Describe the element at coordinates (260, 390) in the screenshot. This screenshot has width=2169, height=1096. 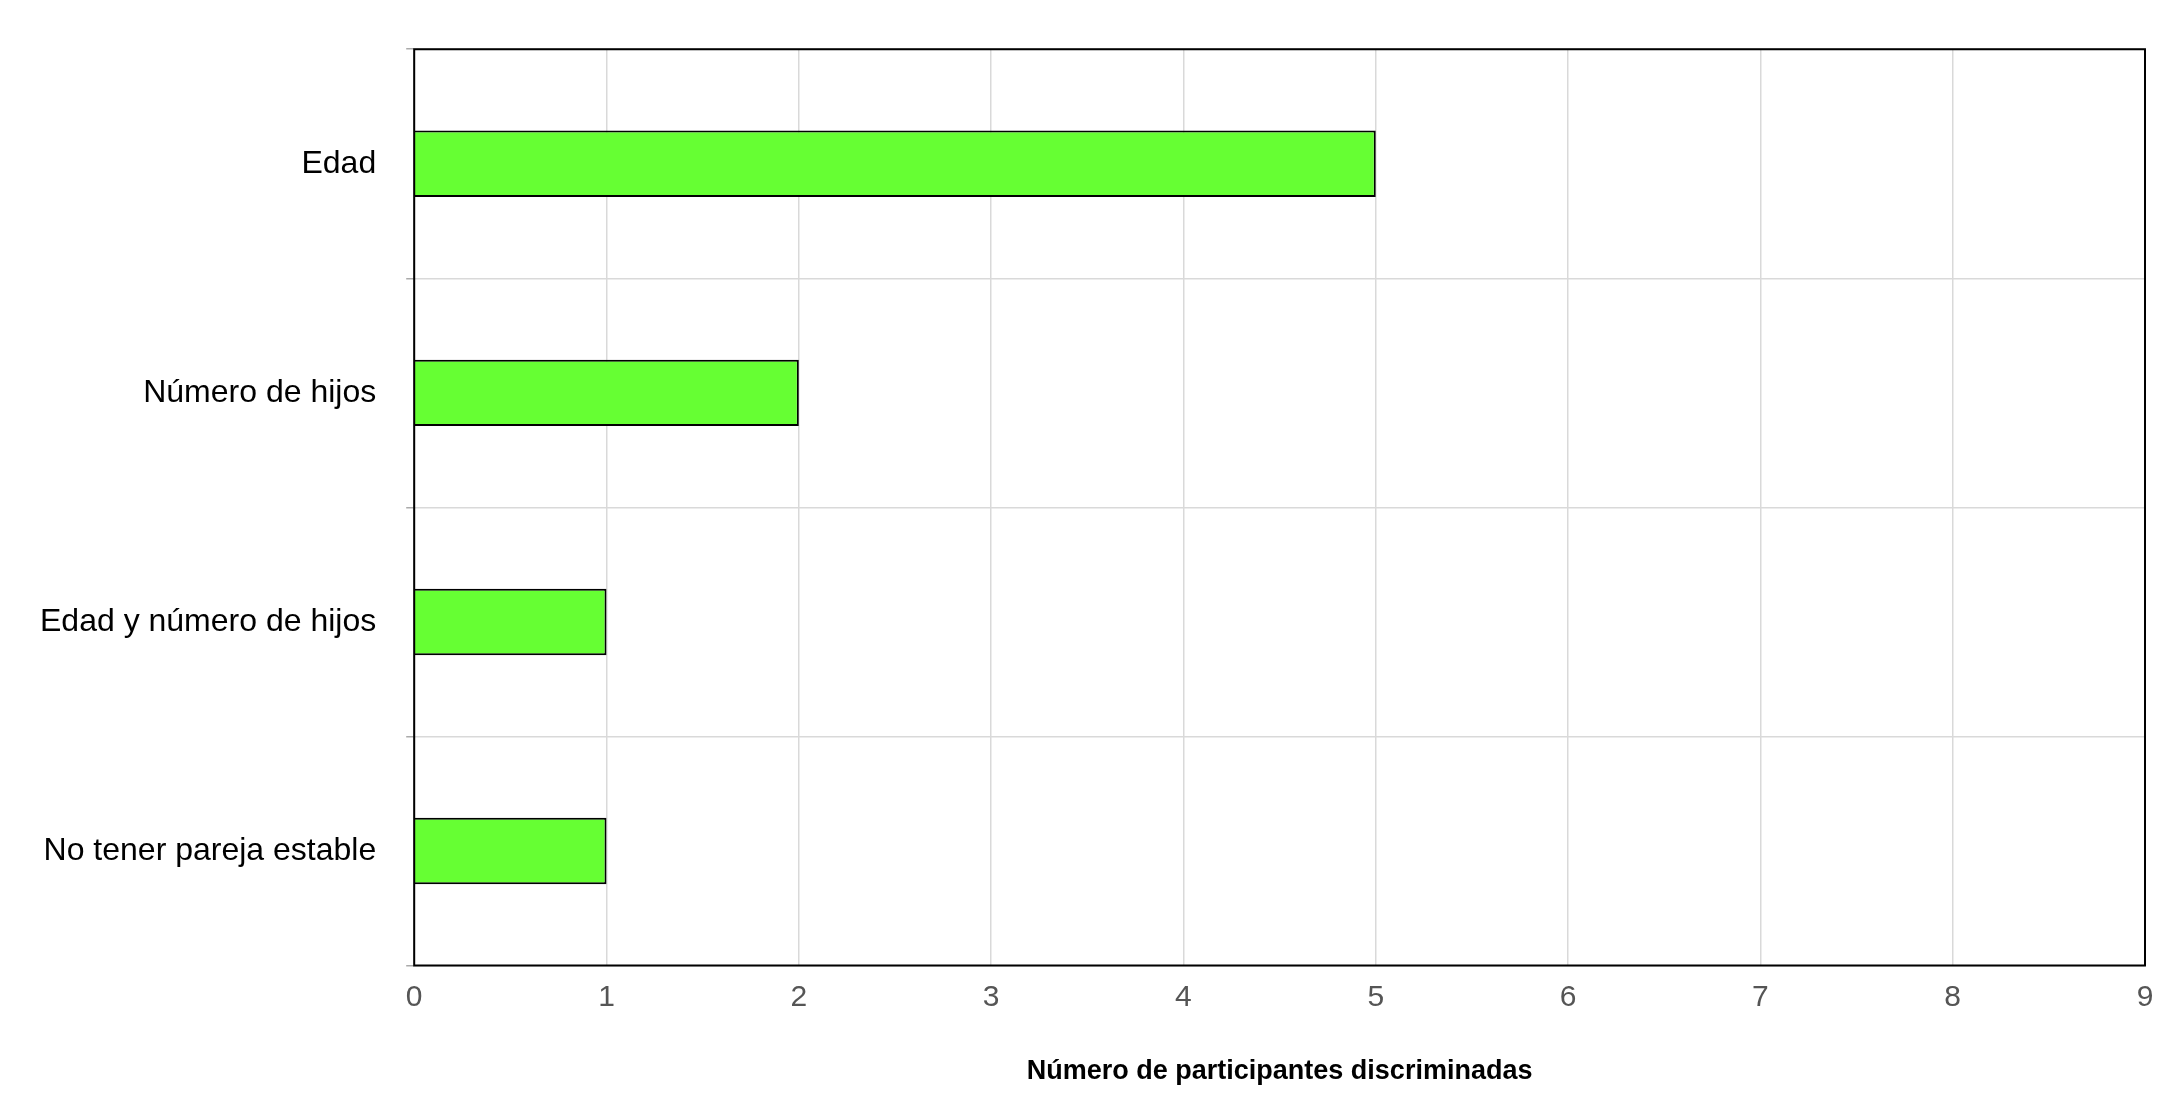
I see `y-tick-label: Número de hijos` at that location.